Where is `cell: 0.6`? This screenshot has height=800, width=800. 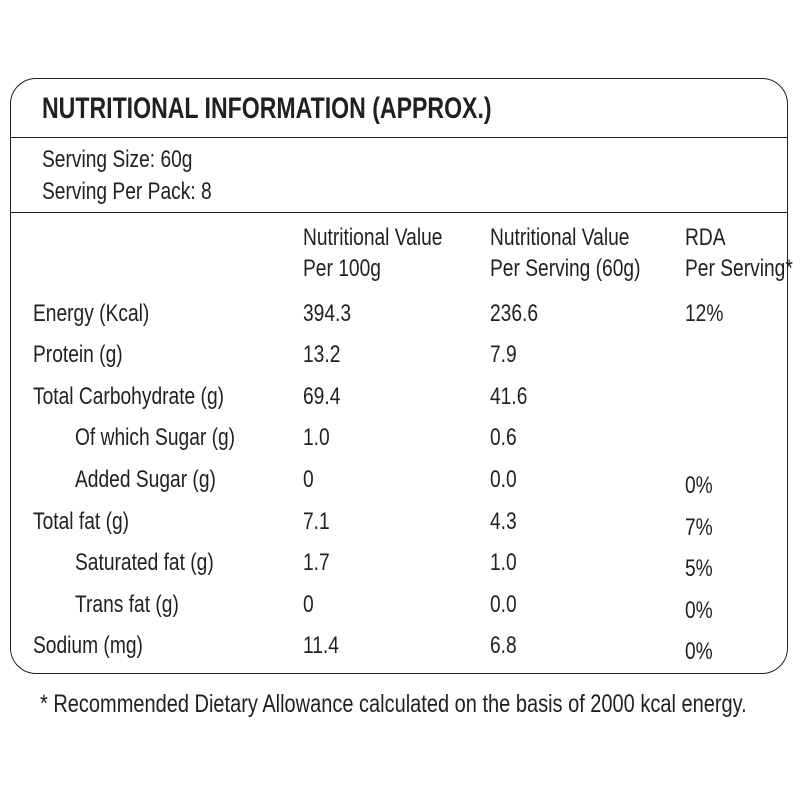
cell: 0.6 is located at coordinates (503, 437).